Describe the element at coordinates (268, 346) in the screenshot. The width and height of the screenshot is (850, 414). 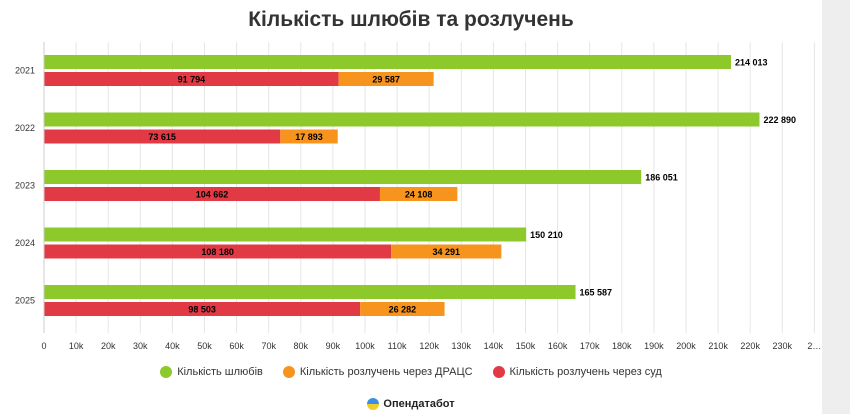
I see `x-tick-label: 70k` at that location.